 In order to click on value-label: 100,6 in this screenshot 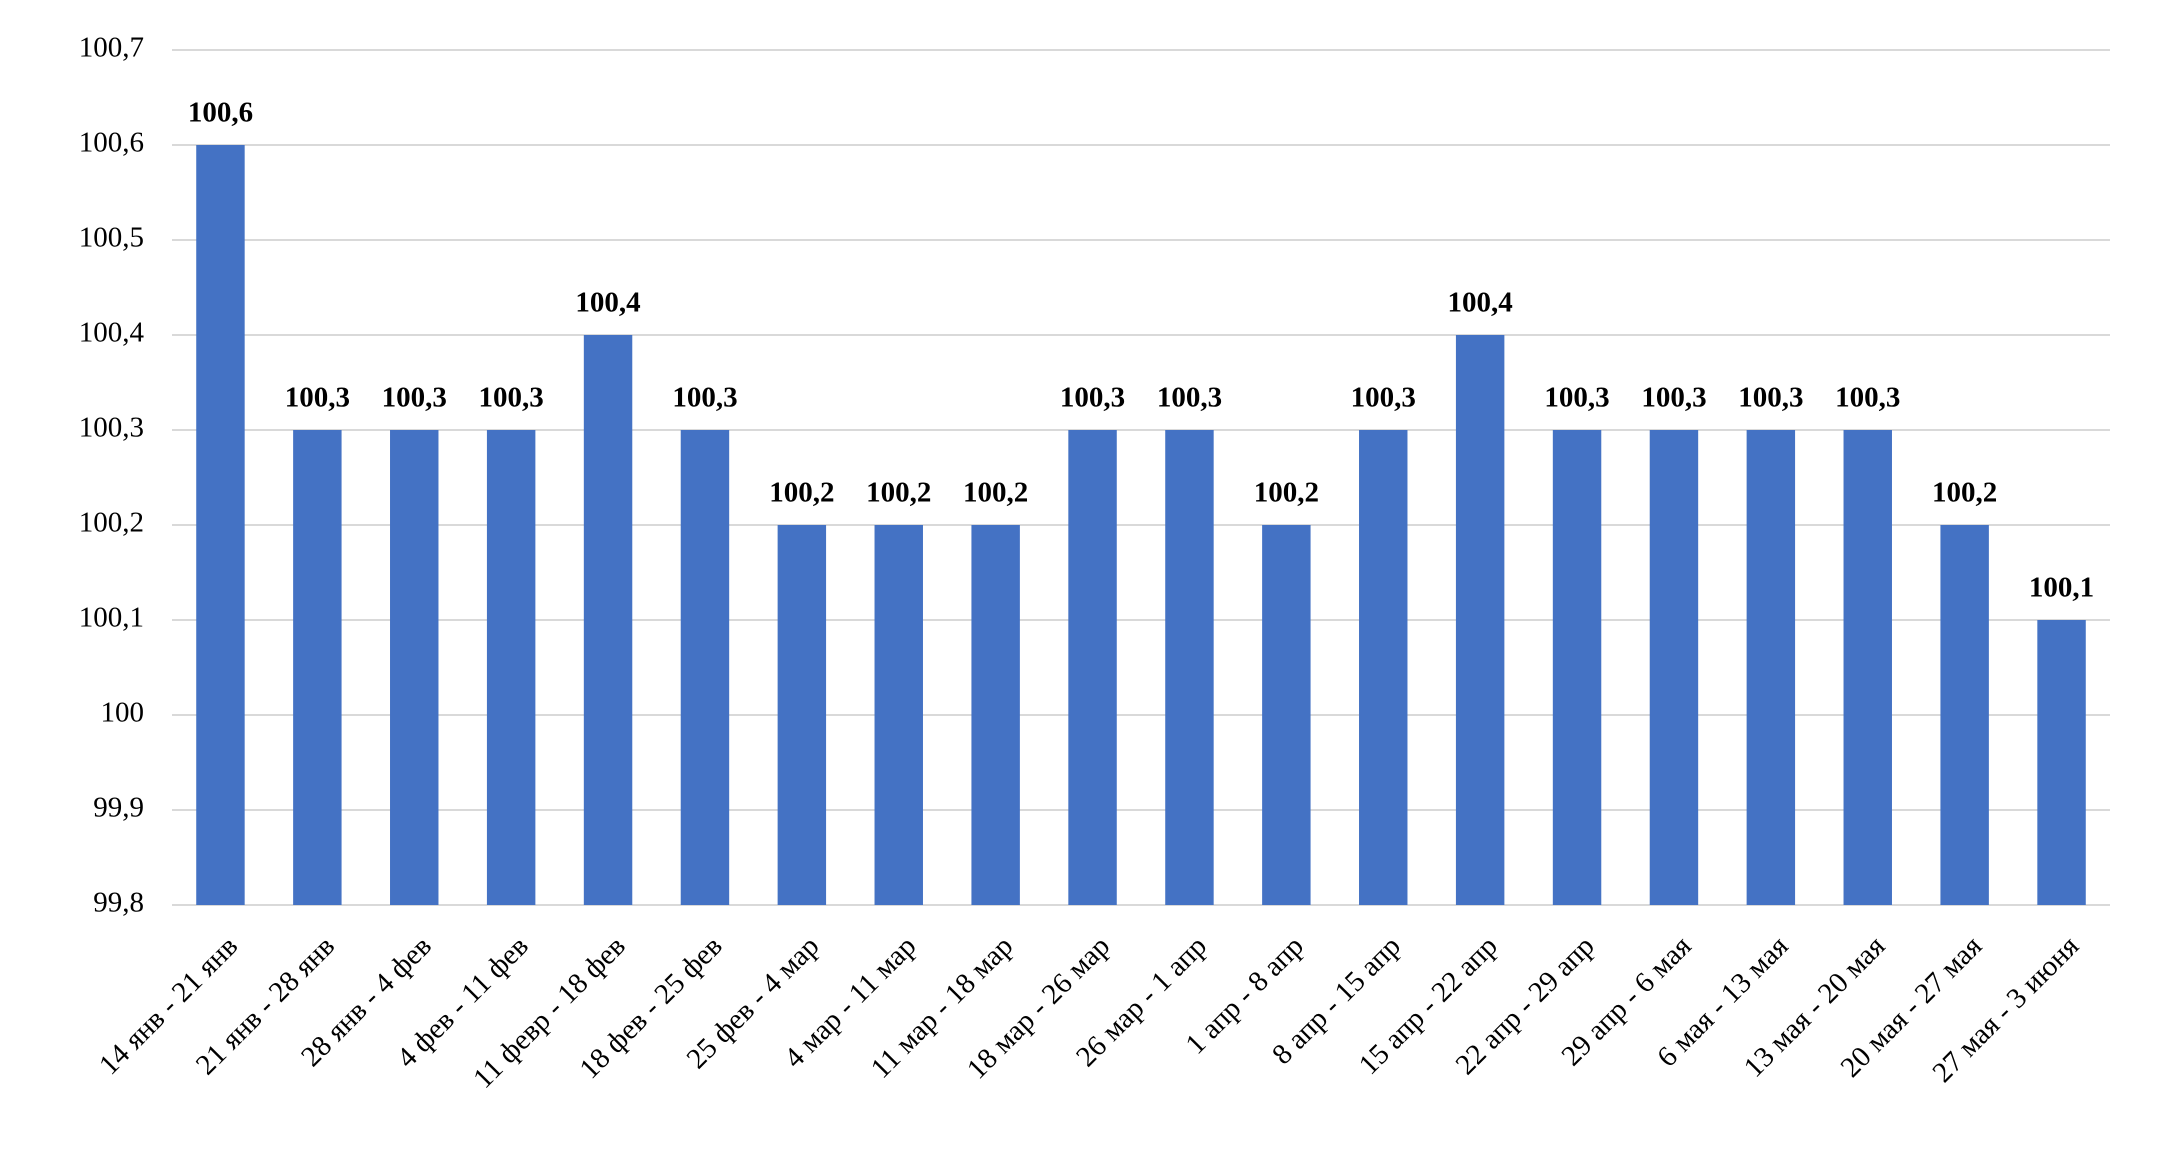, I will do `click(220, 113)`.